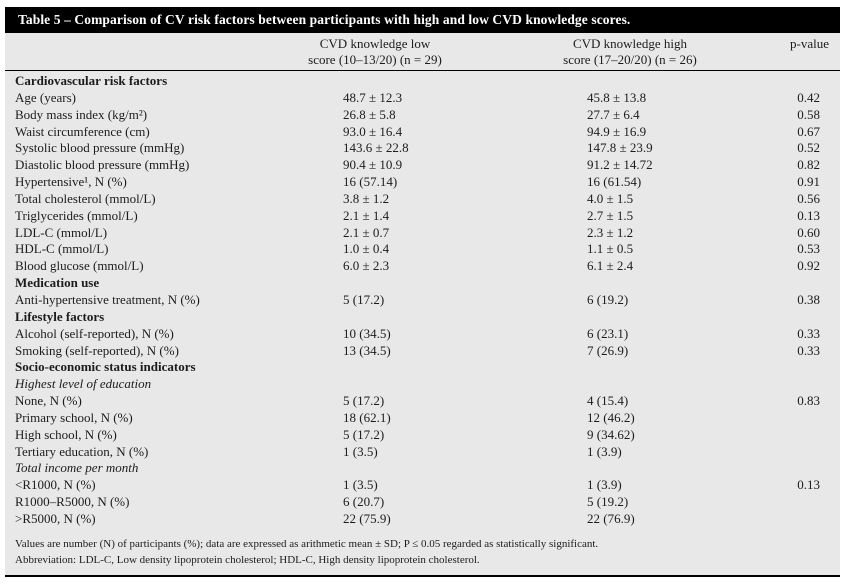 Image resolution: width=845 pixels, height=586 pixels. What do you see at coordinates (617, 131) in the screenshot?
I see `cell-high-score: 94.9 ± 16.9` at bounding box center [617, 131].